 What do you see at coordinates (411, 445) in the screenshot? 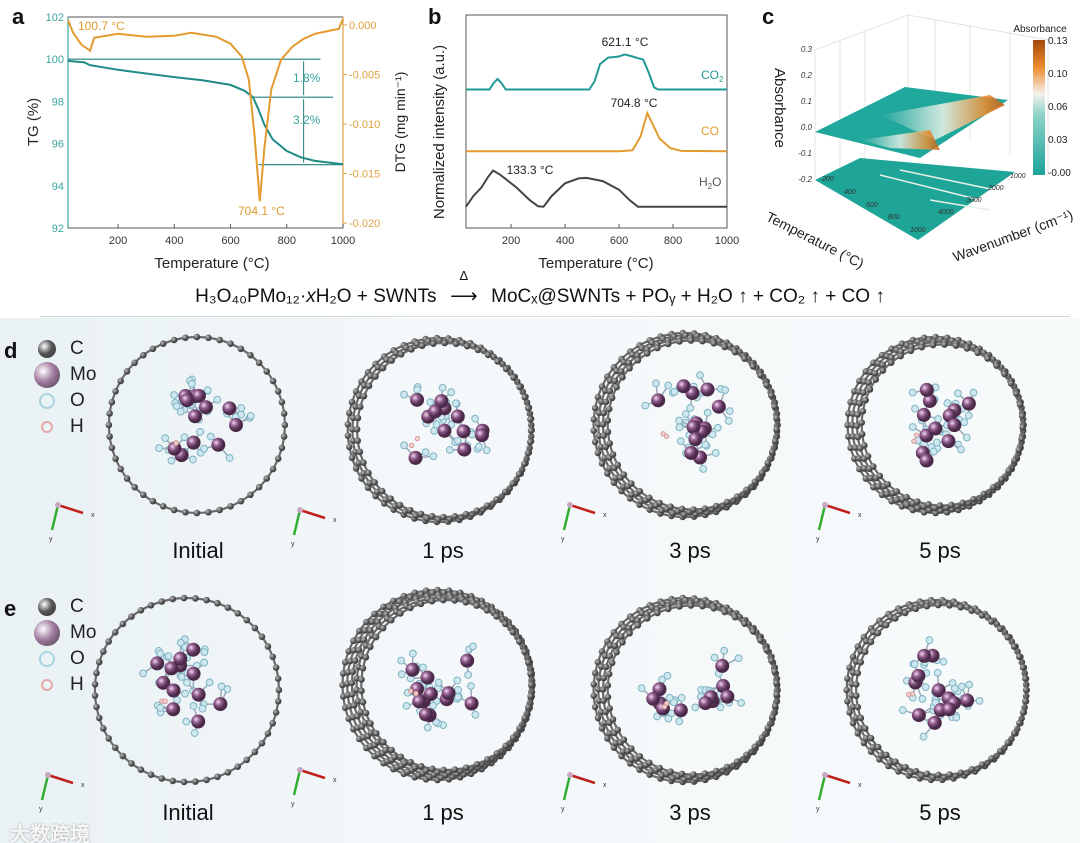
I see `hydrogen-atom` at bounding box center [411, 445].